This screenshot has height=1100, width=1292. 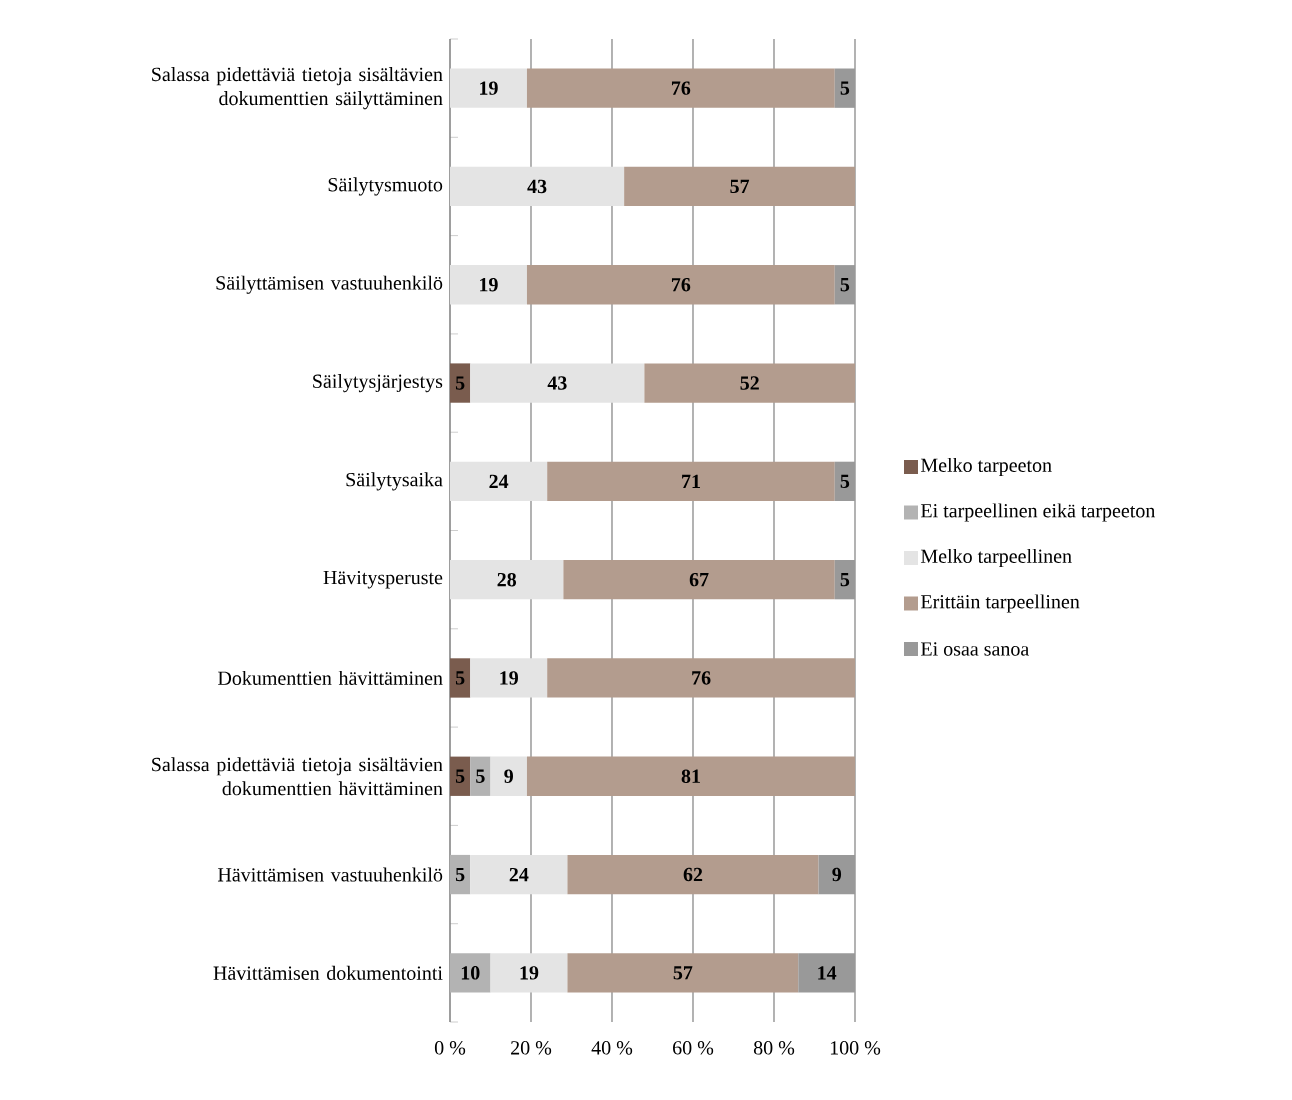 I want to click on y-tick-label: Säilytysmuoto, so click(x=385, y=186).